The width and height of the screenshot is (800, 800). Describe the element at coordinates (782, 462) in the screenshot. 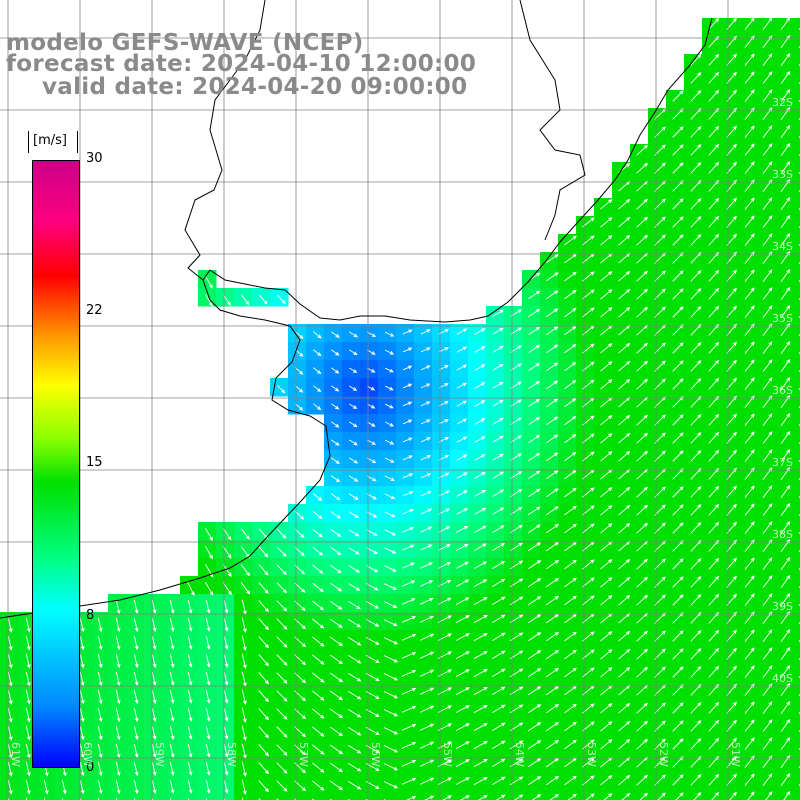

I see `lat-label: 37S` at that location.